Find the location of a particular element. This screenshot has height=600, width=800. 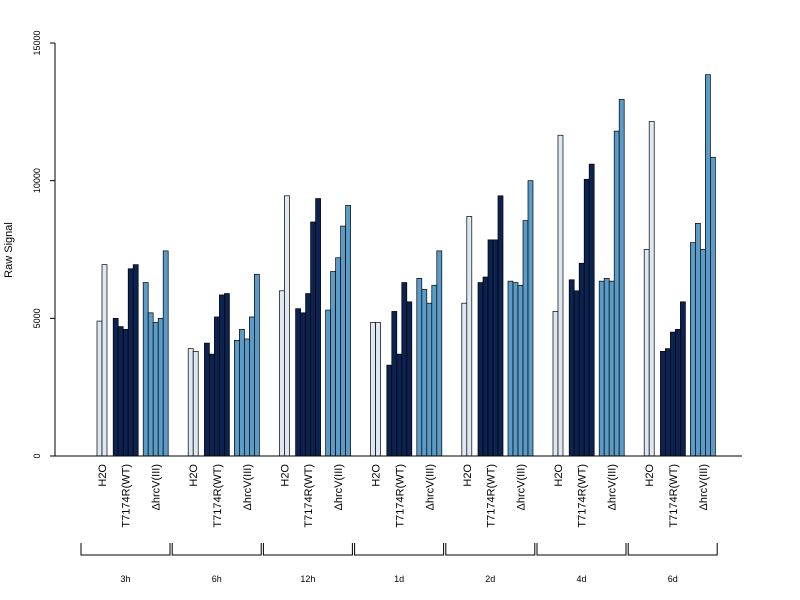

y-tick-label: 10000 is located at coordinates (37, 180).